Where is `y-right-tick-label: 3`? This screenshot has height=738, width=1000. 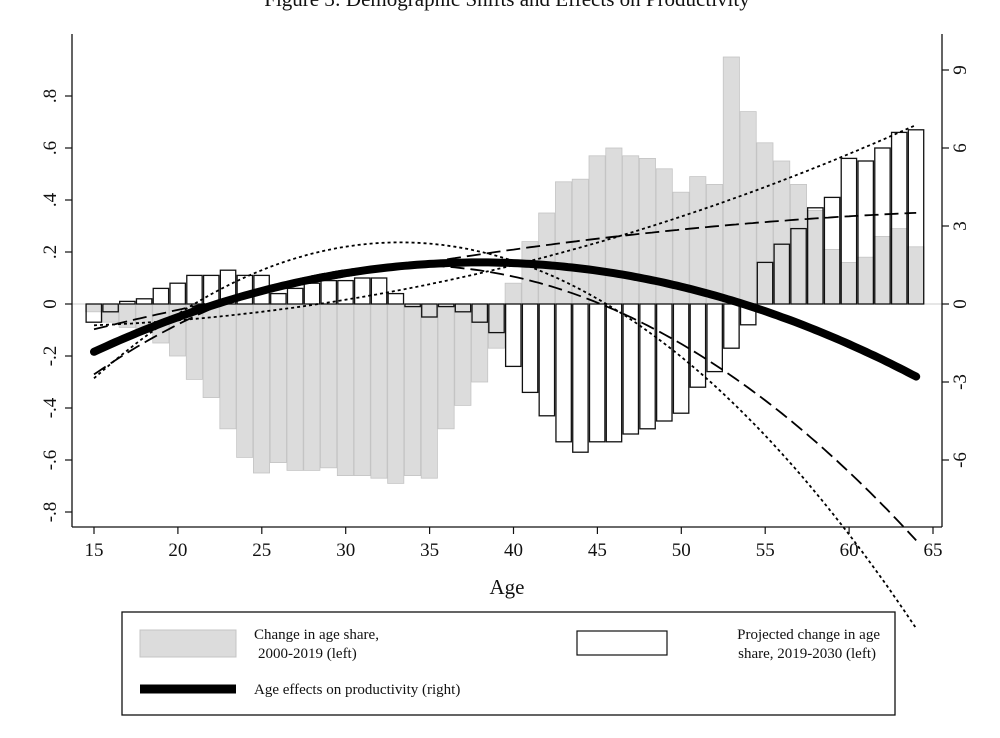 y-right-tick-label: 3 is located at coordinates (960, 226).